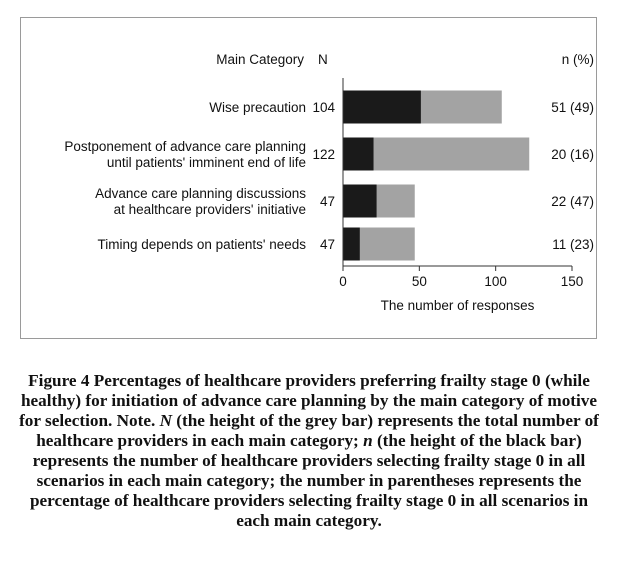 This screenshot has width=618, height=584. I want to click on n-pct-label-3: 11 (23), so click(573, 244).